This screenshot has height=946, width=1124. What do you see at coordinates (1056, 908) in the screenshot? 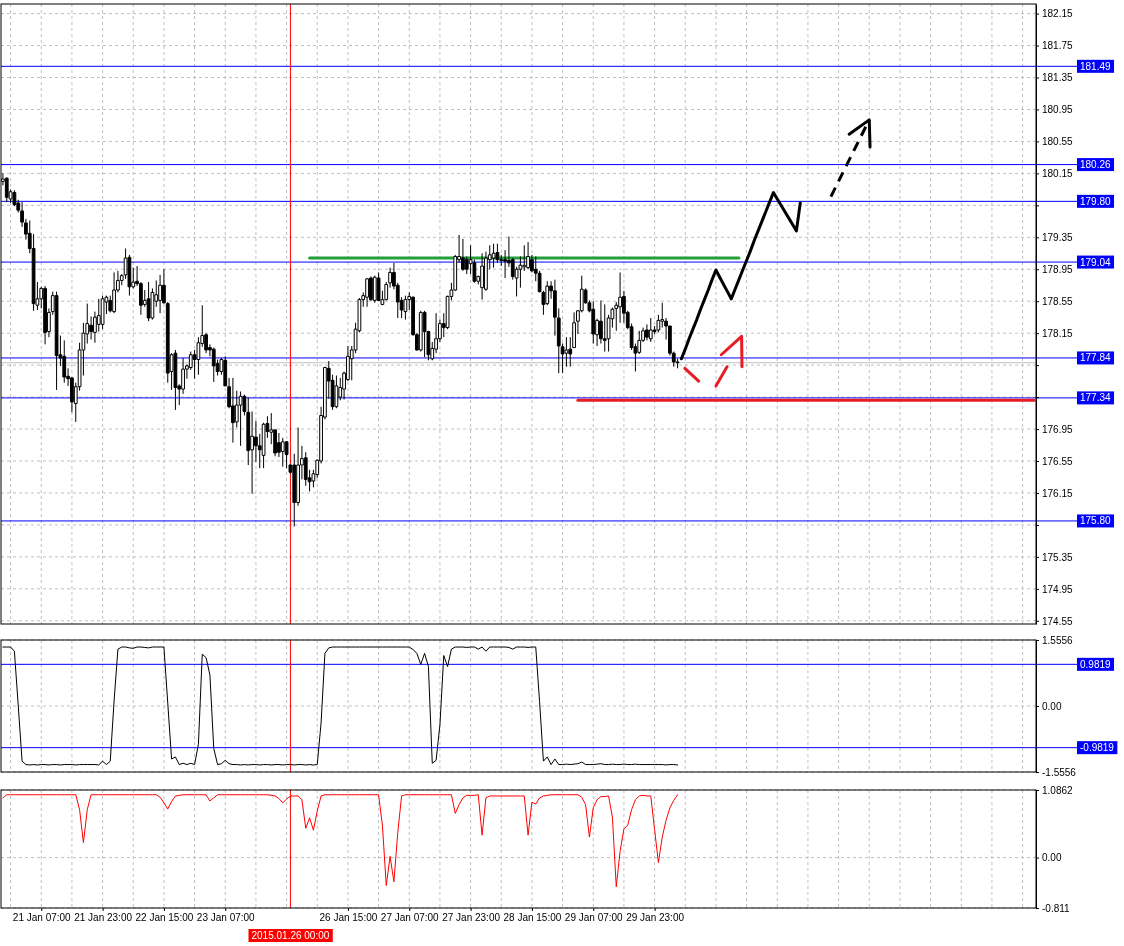
I see `y-tick-label: -0.811` at bounding box center [1056, 908].